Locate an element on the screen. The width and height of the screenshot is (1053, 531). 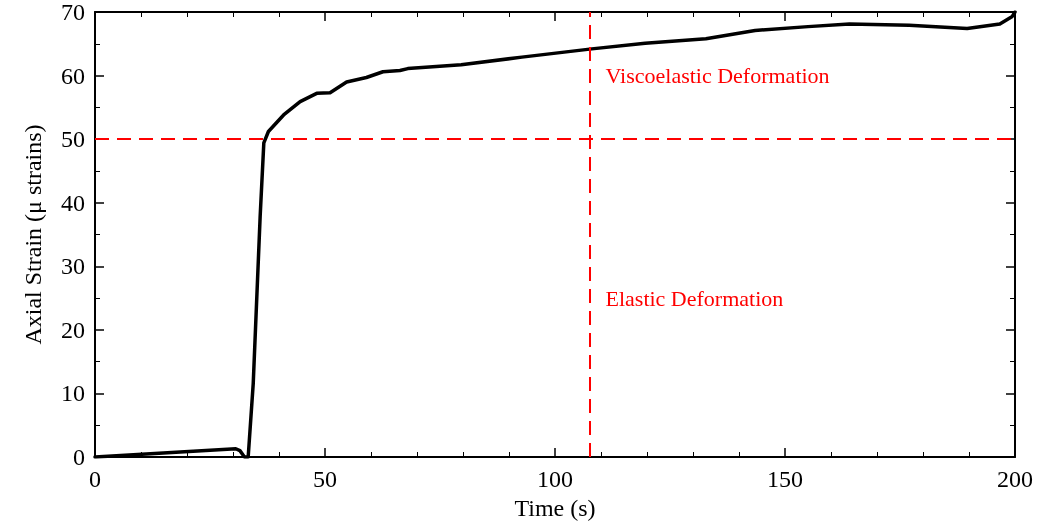
y-tick-label: 30 is located at coordinates (73, 266).